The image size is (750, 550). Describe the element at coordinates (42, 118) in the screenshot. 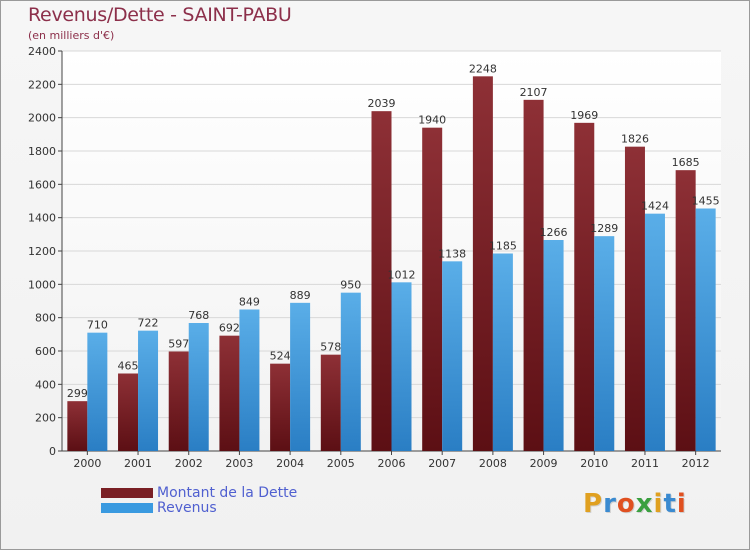

I see `y-tick-label: 2000` at that location.